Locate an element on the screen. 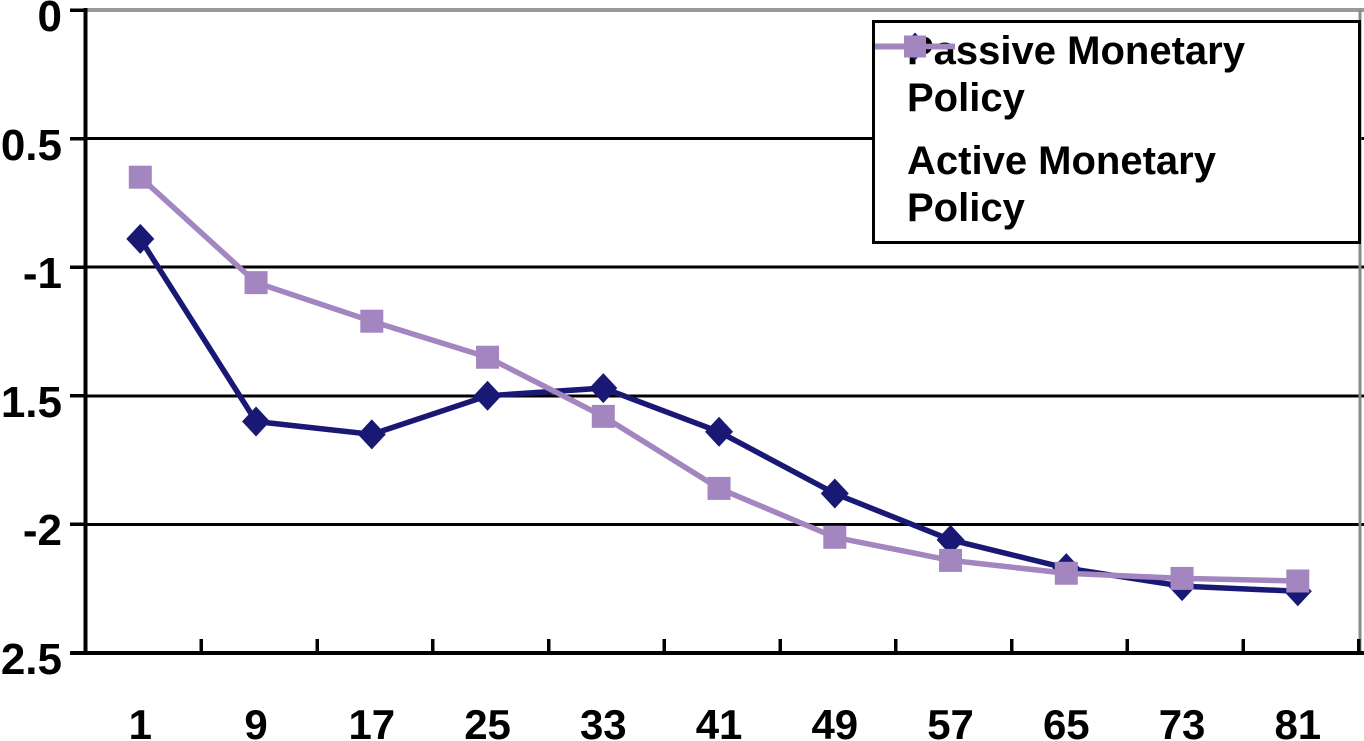  legend-label-line: Passive Monetary is located at coordinates (1076, 51).